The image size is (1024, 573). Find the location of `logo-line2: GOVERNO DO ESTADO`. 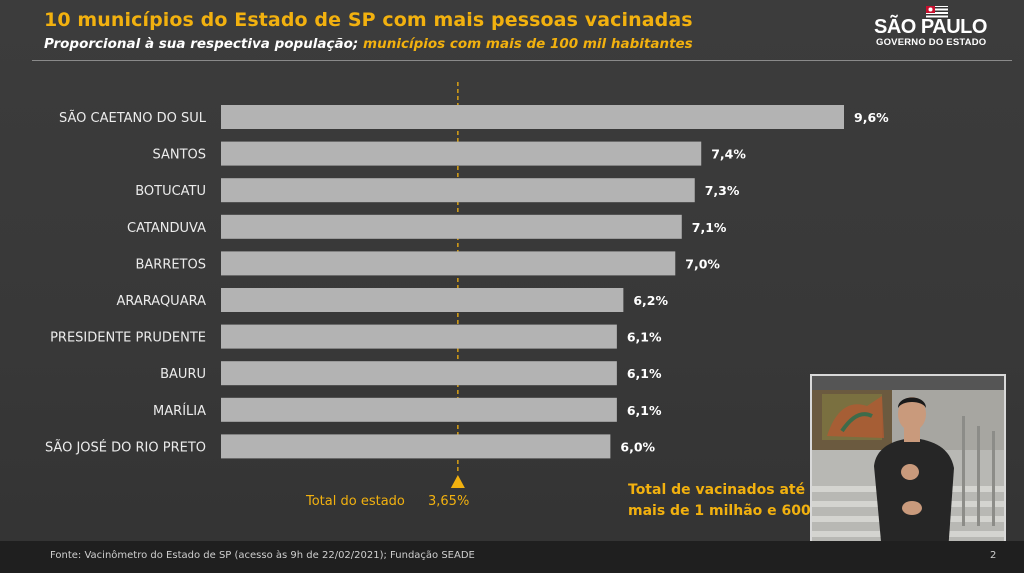

logo-line2: GOVERNO DO ESTADO is located at coordinates (931, 42).